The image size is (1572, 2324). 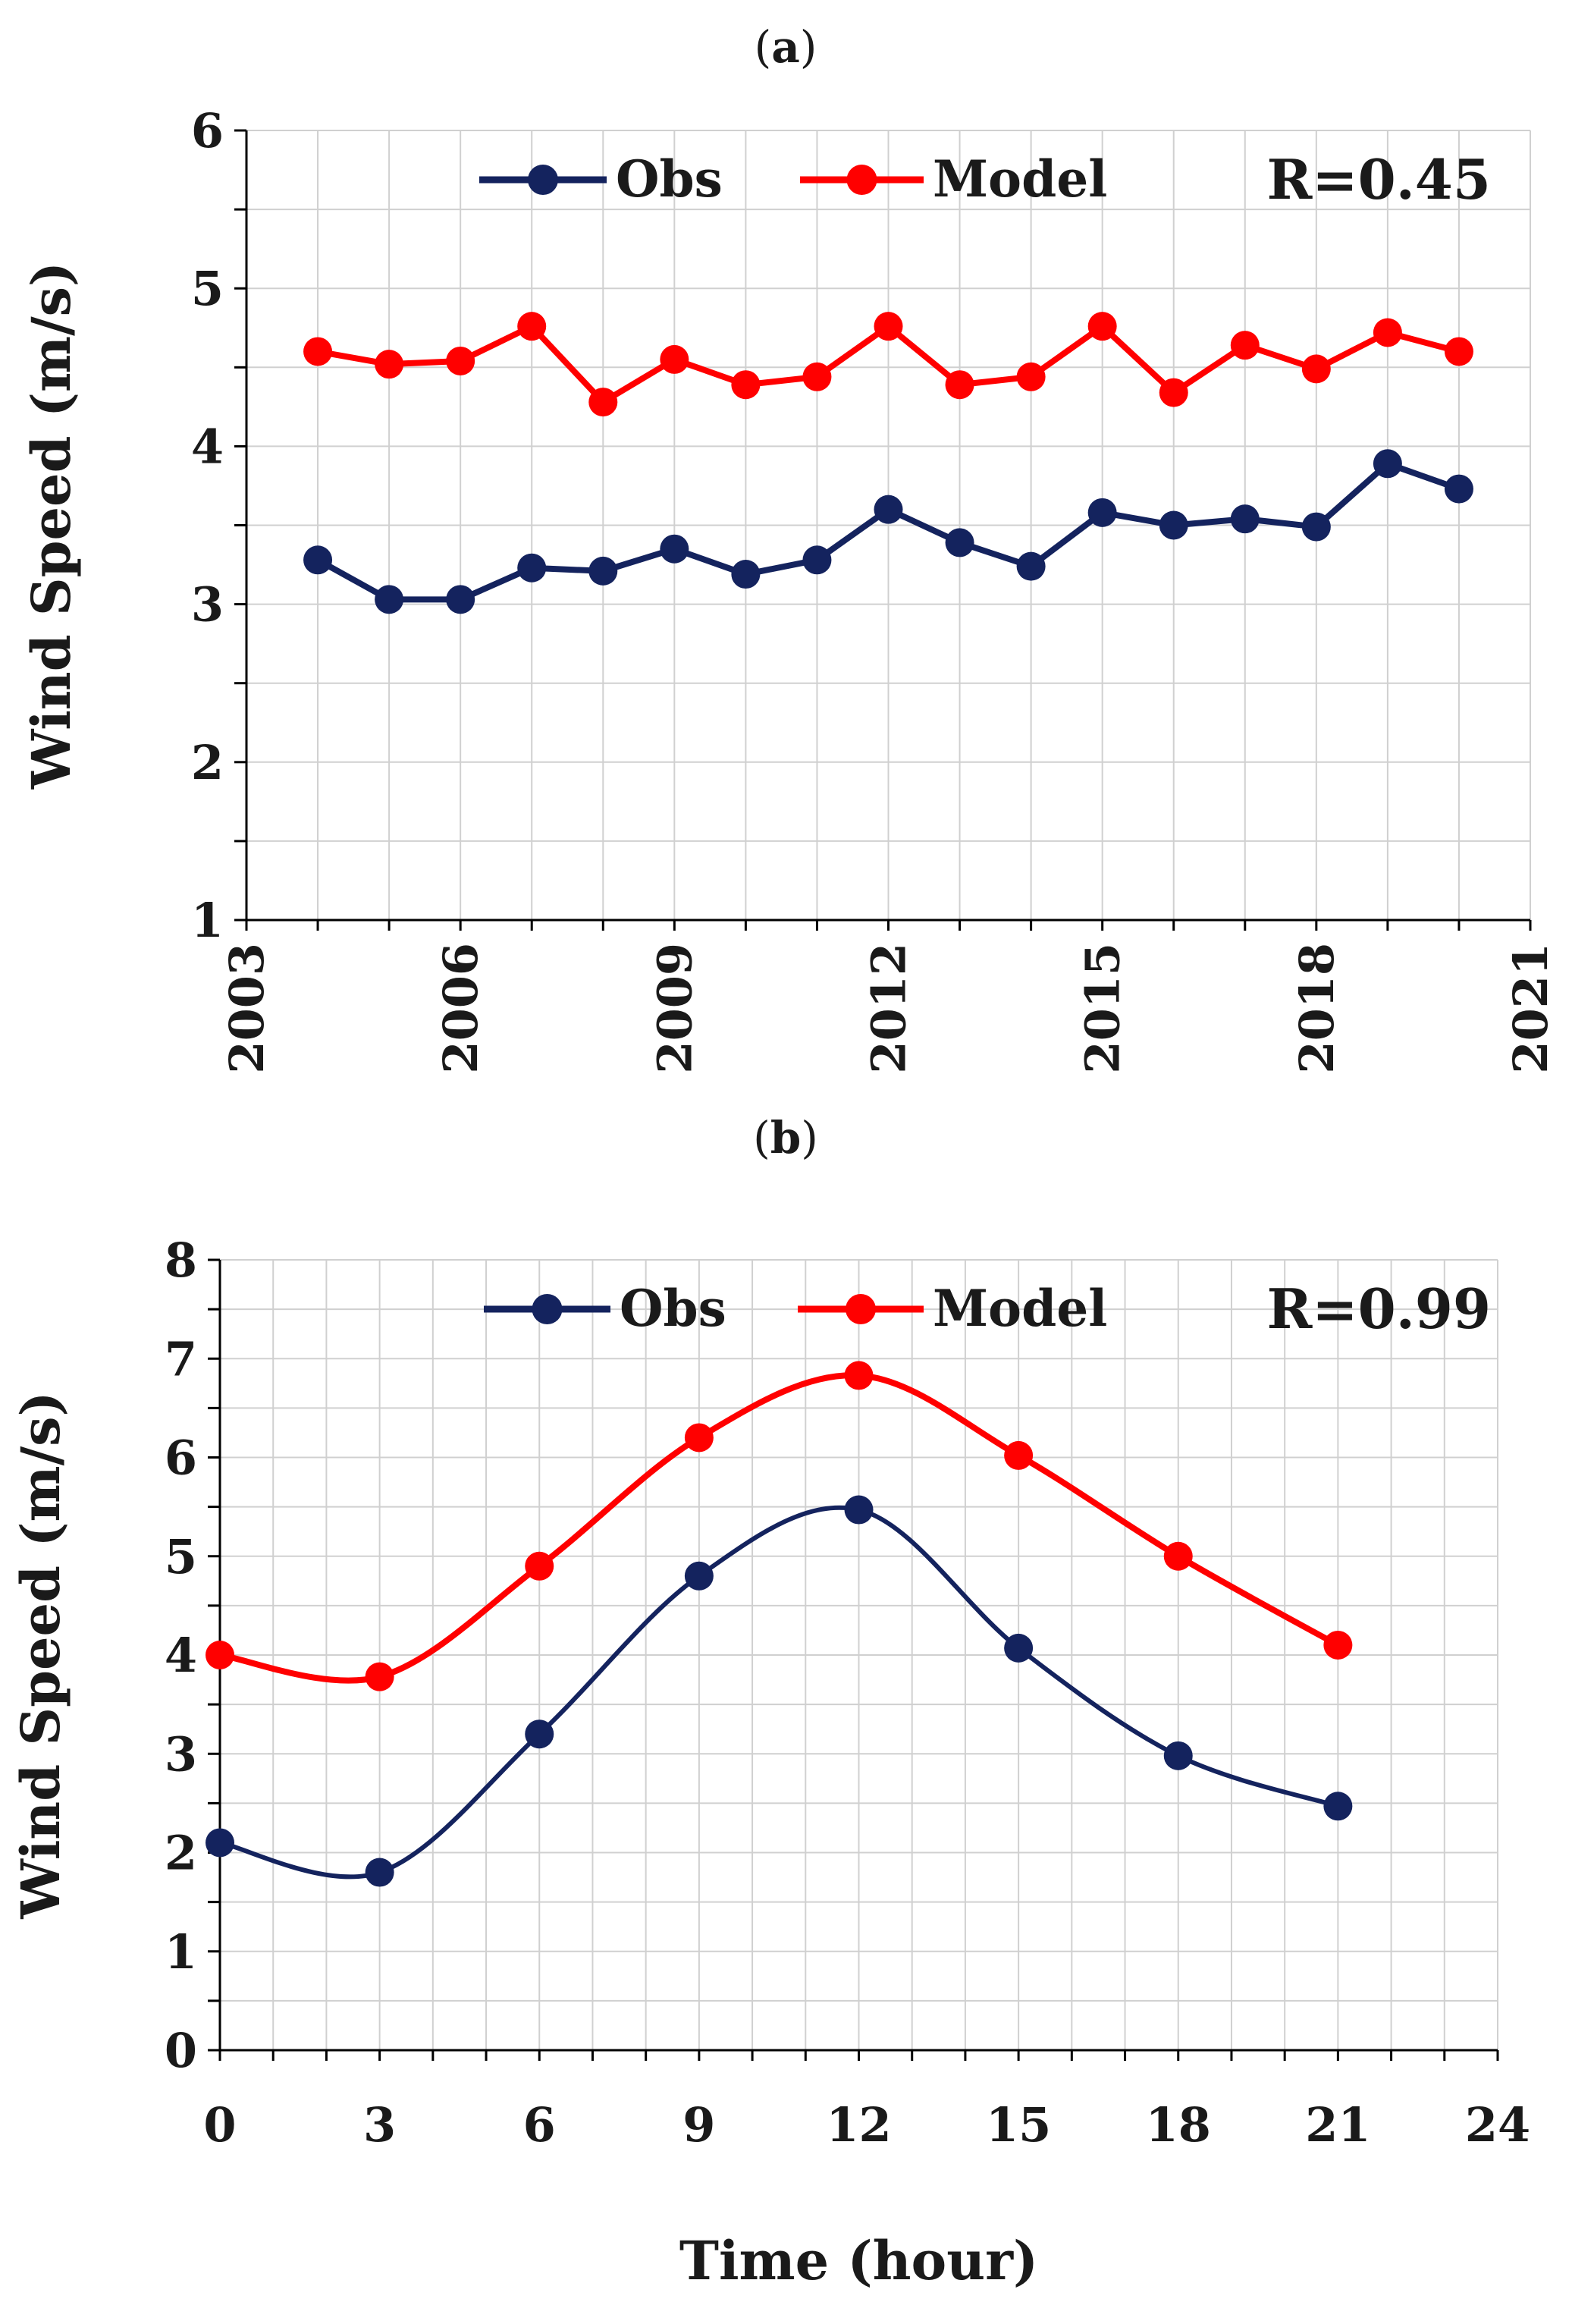 What do you see at coordinates (779, 1692) in the screenshot?
I see `series-line-obs` at bounding box center [779, 1692].